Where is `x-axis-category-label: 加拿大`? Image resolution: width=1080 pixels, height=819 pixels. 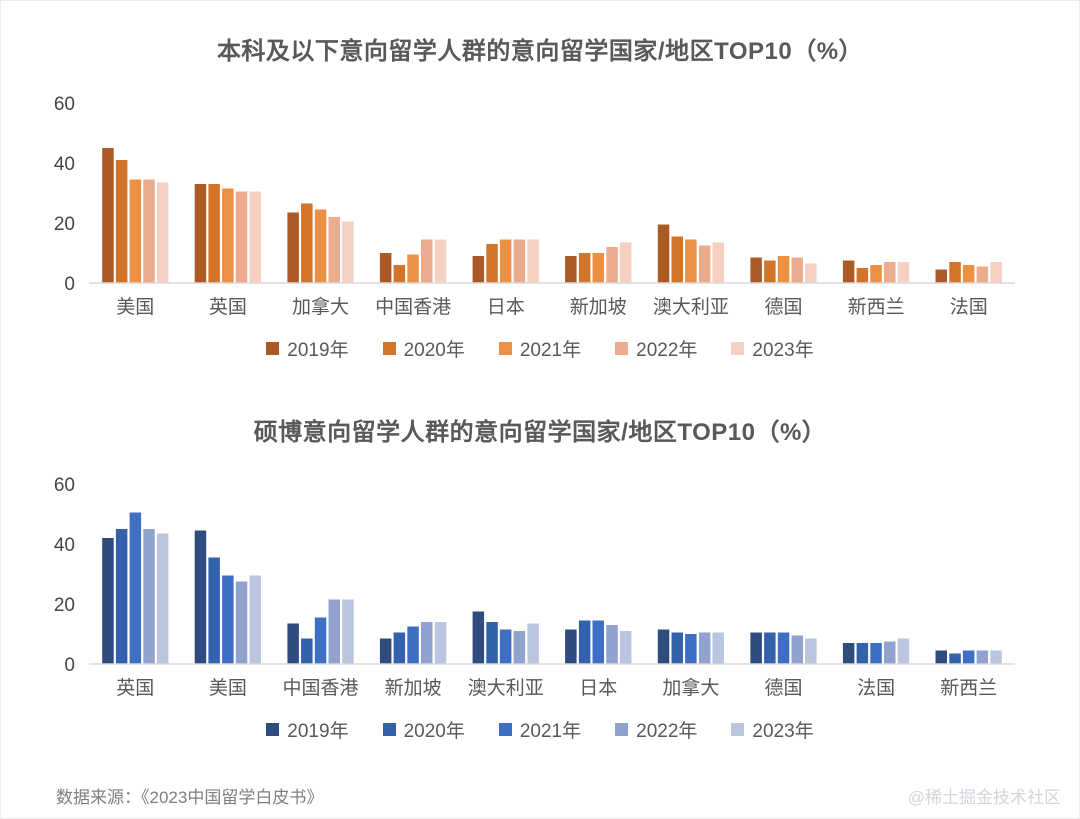 x-axis-category-label: 加拿大 is located at coordinates (320, 306).